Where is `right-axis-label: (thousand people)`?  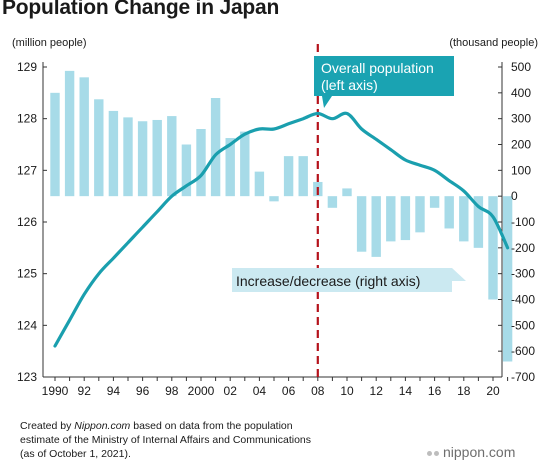 right-axis-label: (thousand people) is located at coordinates (493, 43).